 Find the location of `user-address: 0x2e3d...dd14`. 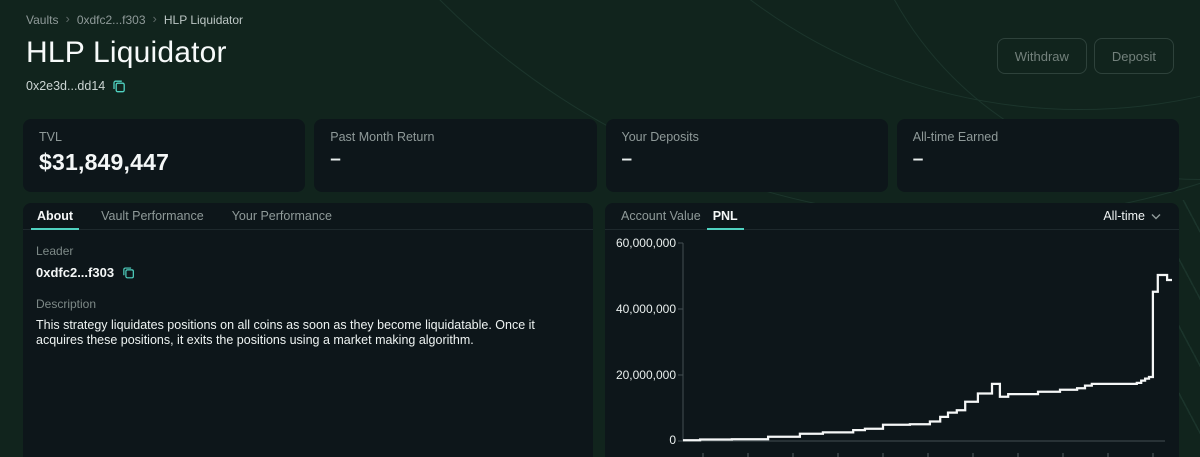

user-address: 0x2e3d...dd14 is located at coordinates (66, 86).